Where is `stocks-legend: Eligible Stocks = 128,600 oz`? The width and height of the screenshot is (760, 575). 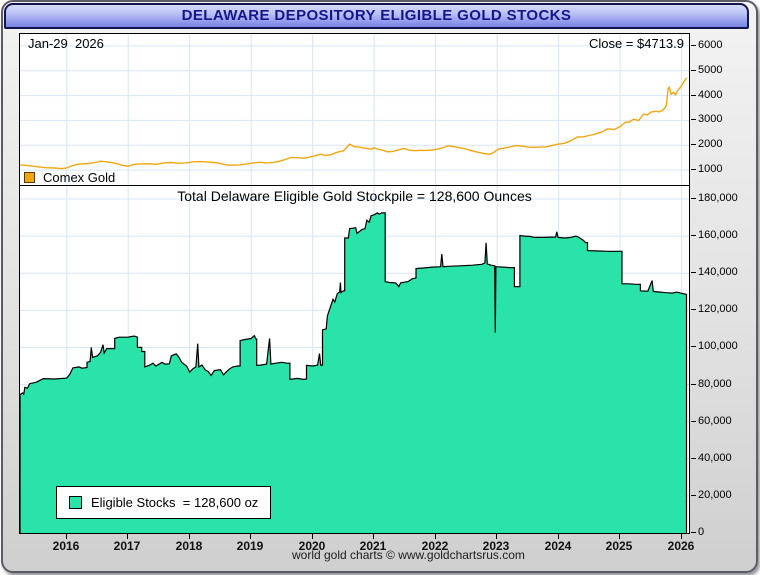
stocks-legend: Eligible Stocks = 128,600 oz is located at coordinates (164, 502).